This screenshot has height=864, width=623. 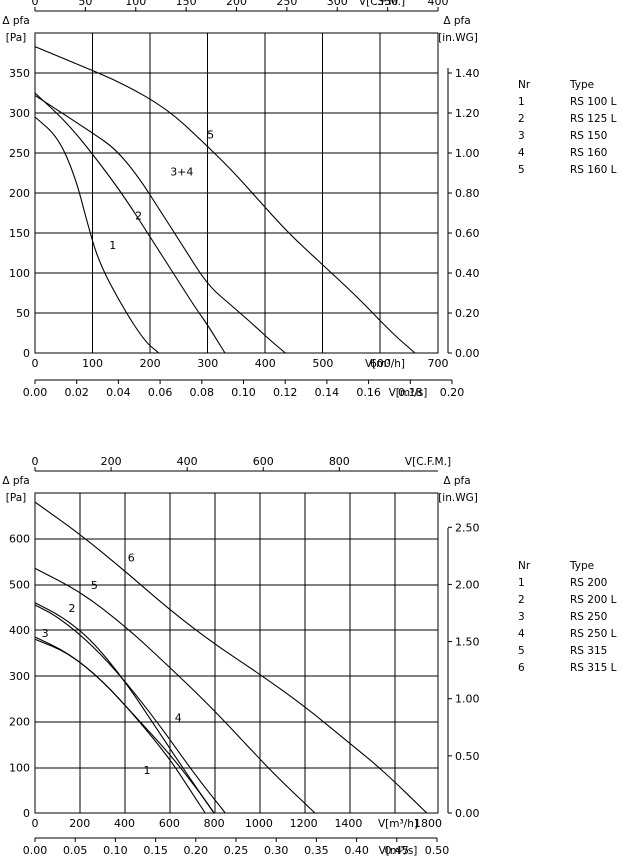 What do you see at coordinates (467, 353) in the screenshot?
I see `y-right-tick-label: 0.00` at bounding box center [467, 353].